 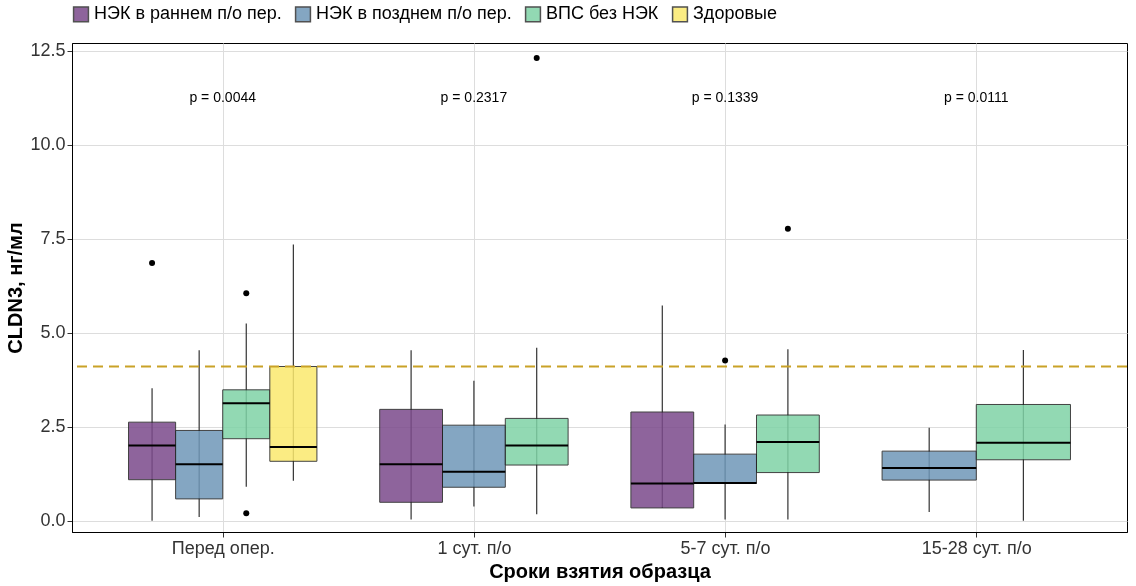 What do you see at coordinates (725, 97) in the screenshot?
I see `annotation: p = 0.1339` at bounding box center [725, 97].